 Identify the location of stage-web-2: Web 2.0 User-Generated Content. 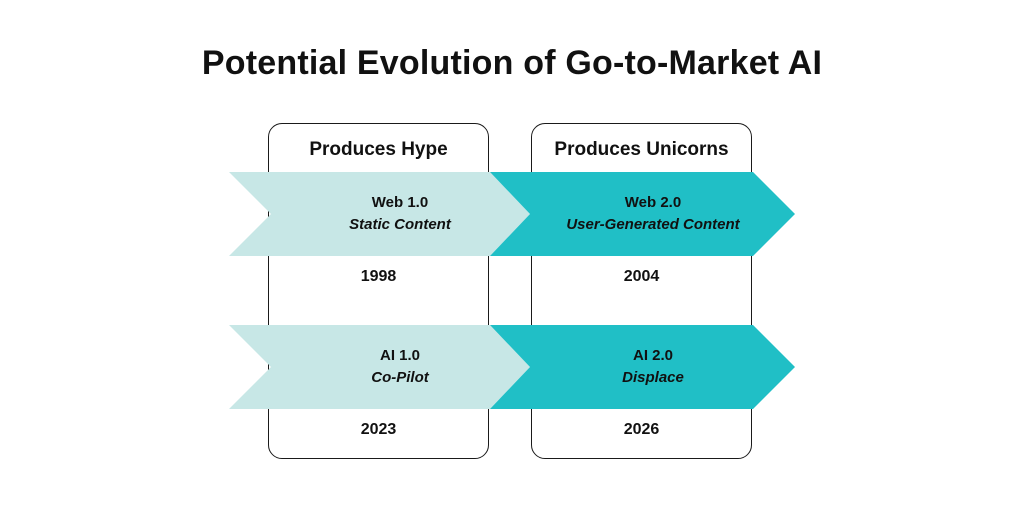
(653, 214).